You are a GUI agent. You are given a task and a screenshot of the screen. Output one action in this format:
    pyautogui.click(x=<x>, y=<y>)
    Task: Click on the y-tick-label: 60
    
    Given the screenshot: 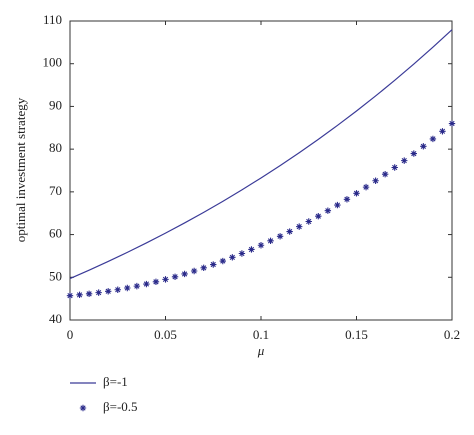 What is the action you would take?
    pyautogui.click(x=55, y=233)
    